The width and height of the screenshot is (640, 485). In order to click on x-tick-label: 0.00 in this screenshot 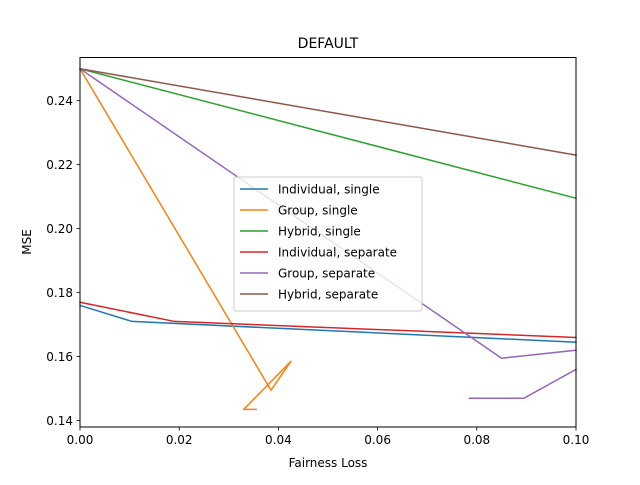, I will do `click(80, 440)`.